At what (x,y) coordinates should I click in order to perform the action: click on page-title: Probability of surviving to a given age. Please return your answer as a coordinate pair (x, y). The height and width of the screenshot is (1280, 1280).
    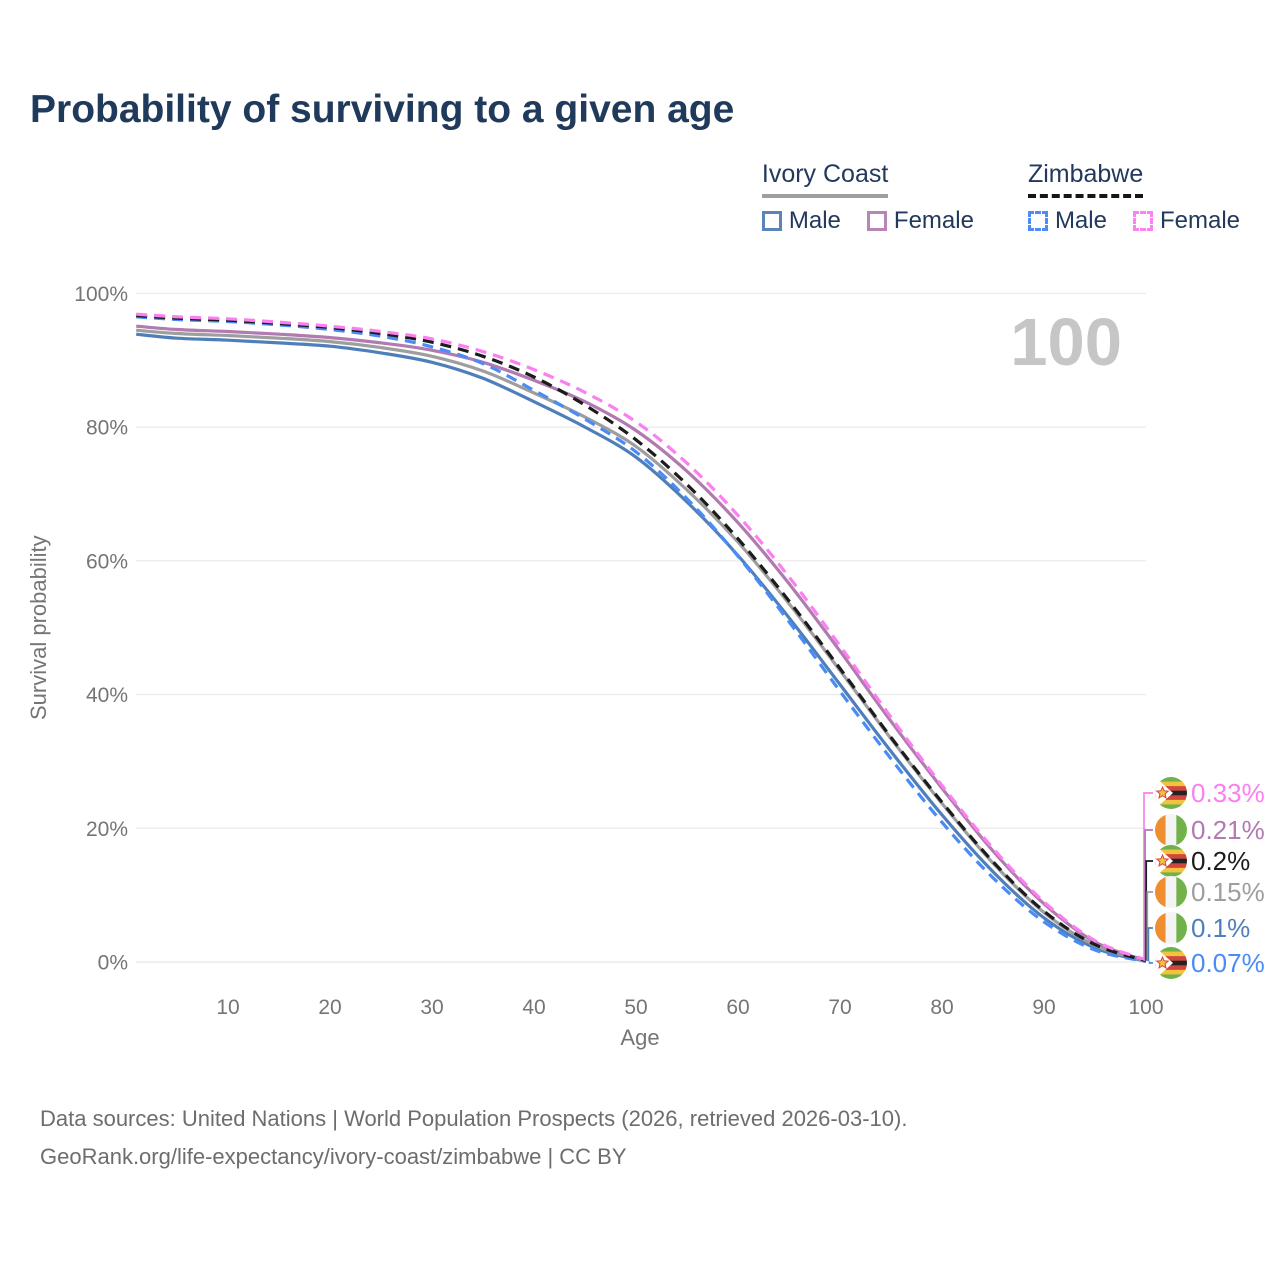
    Looking at the image, I should click on (382, 109).